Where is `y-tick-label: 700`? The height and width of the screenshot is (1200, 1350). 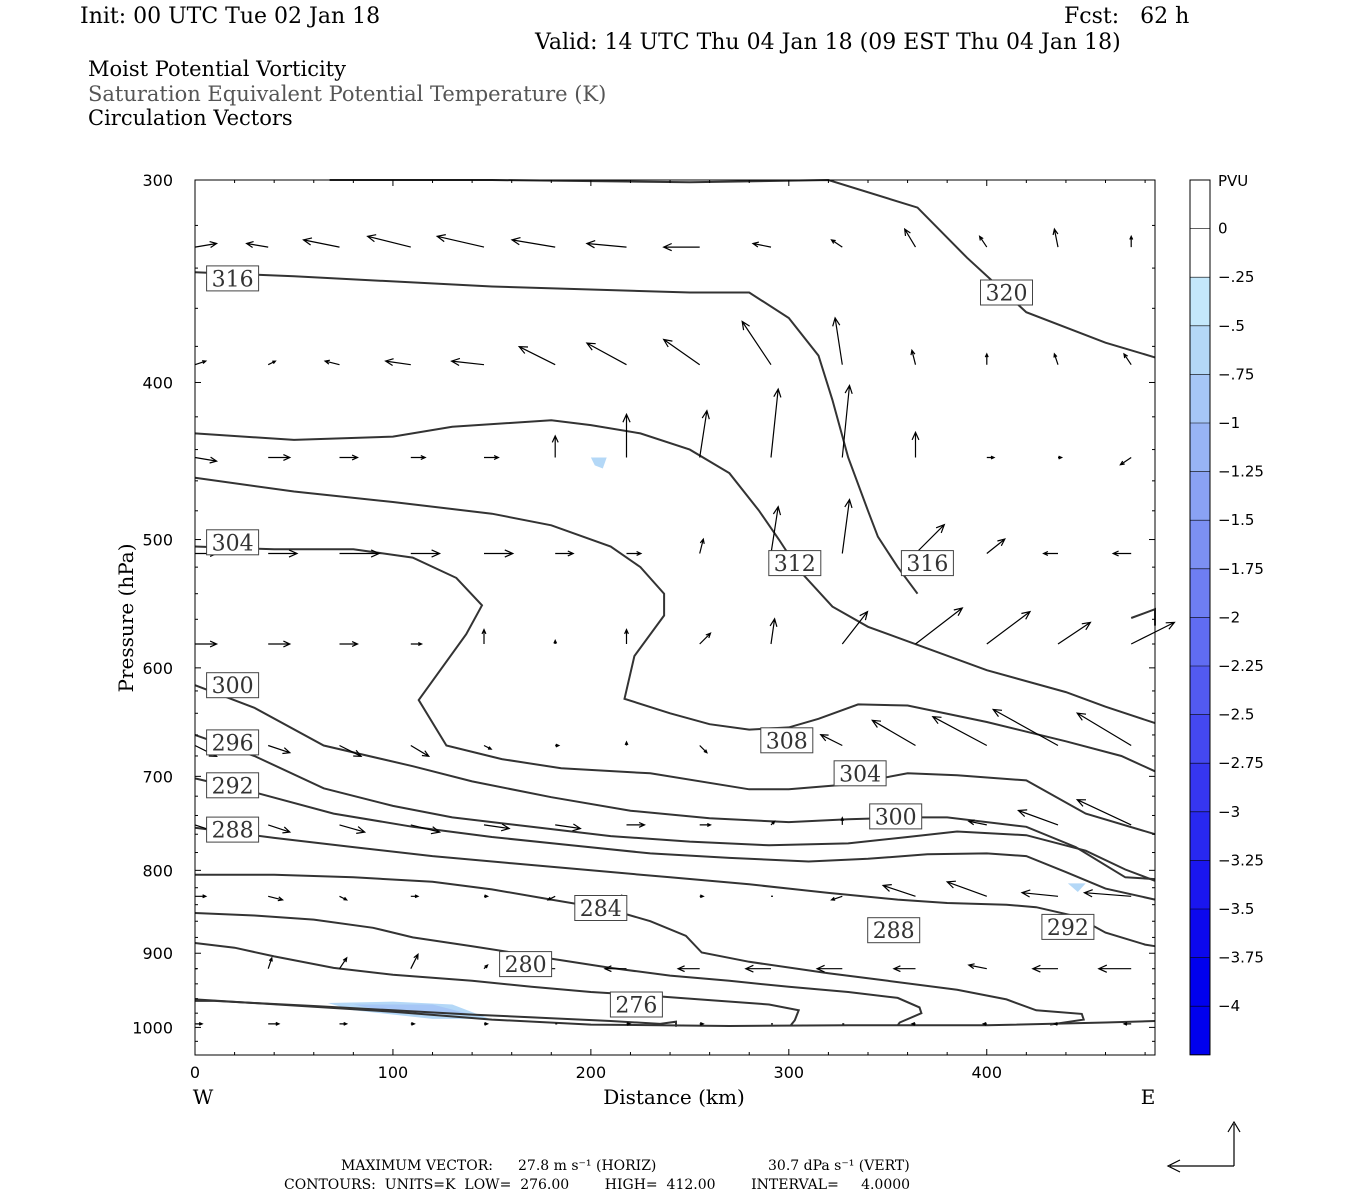 y-tick-label: 700 is located at coordinates (157, 776).